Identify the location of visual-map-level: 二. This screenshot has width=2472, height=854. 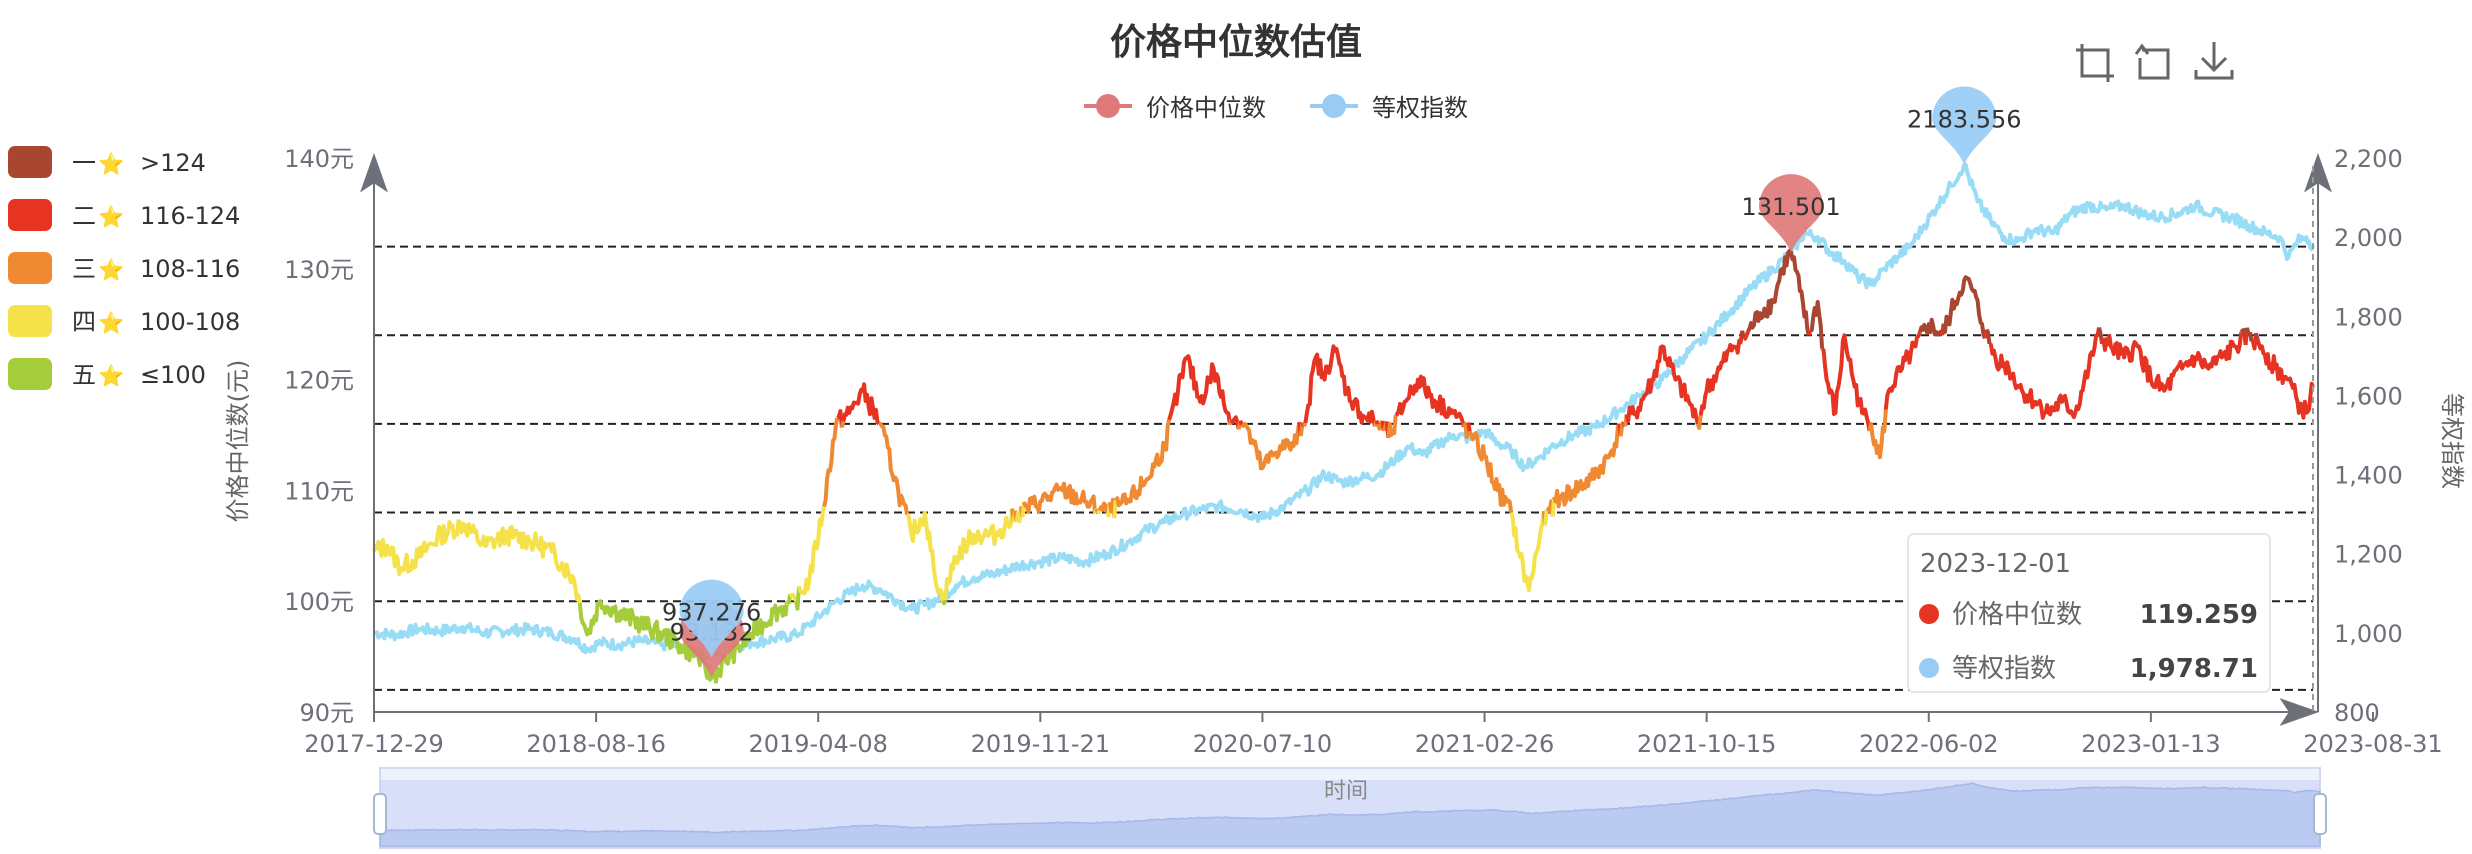
(84, 216).